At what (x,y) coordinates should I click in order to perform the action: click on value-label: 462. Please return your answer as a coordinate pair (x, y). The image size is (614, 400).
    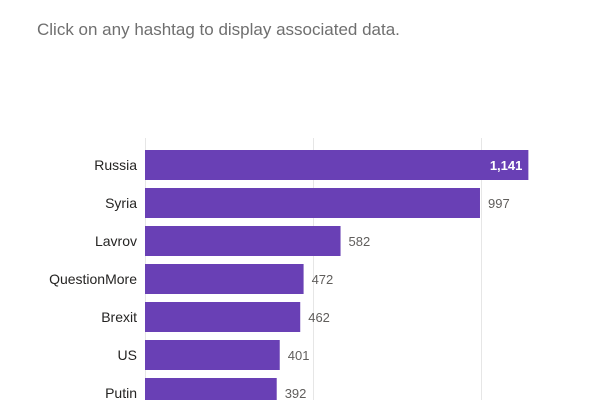
    Looking at the image, I should click on (319, 317).